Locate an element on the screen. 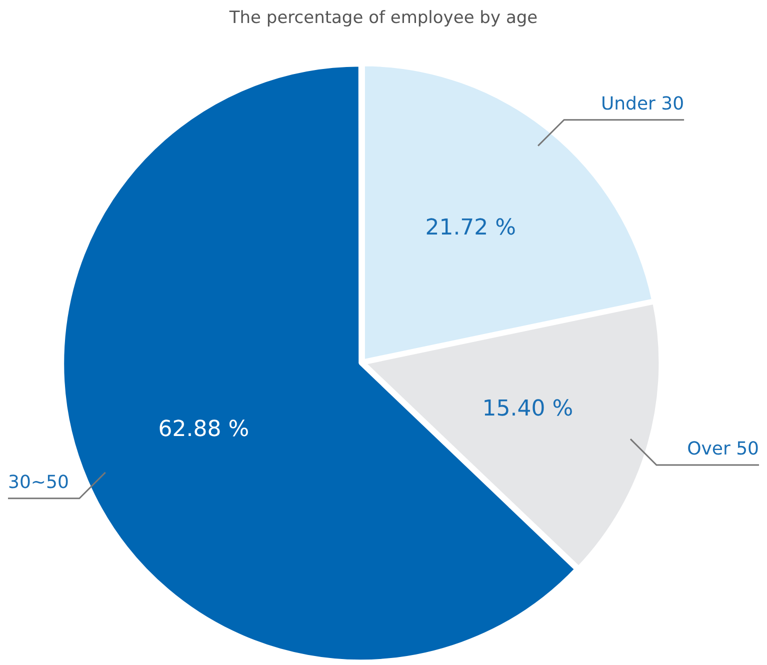 This screenshot has width=767, height=665. slice-label: Under 30 is located at coordinates (642, 104).